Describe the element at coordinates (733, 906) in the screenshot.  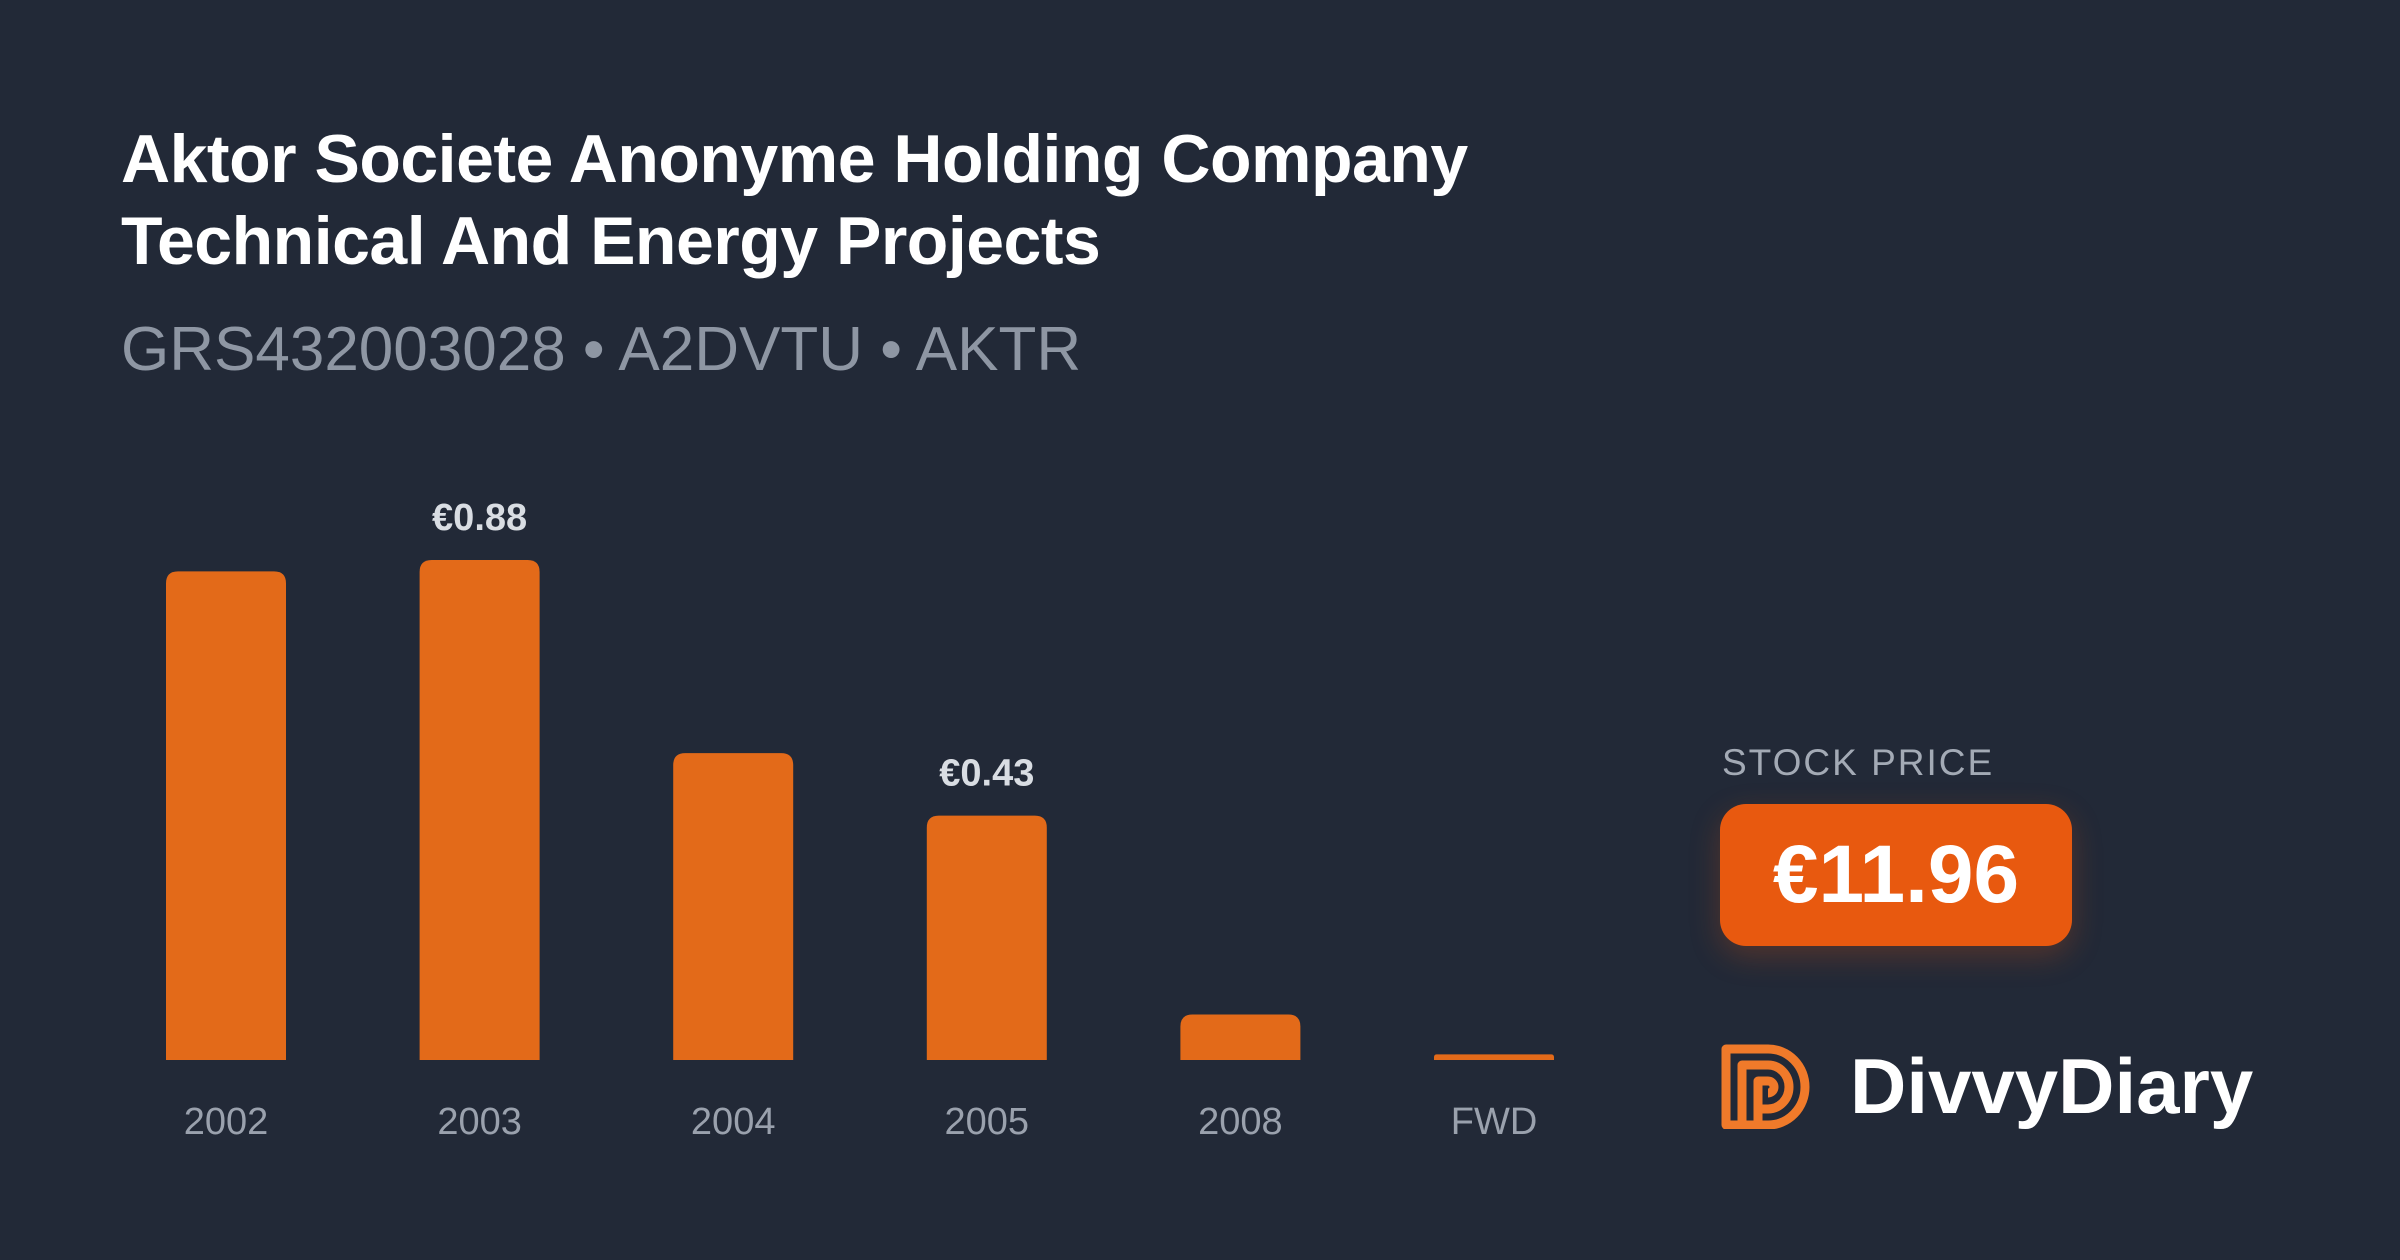
I see `bar-2004` at that location.